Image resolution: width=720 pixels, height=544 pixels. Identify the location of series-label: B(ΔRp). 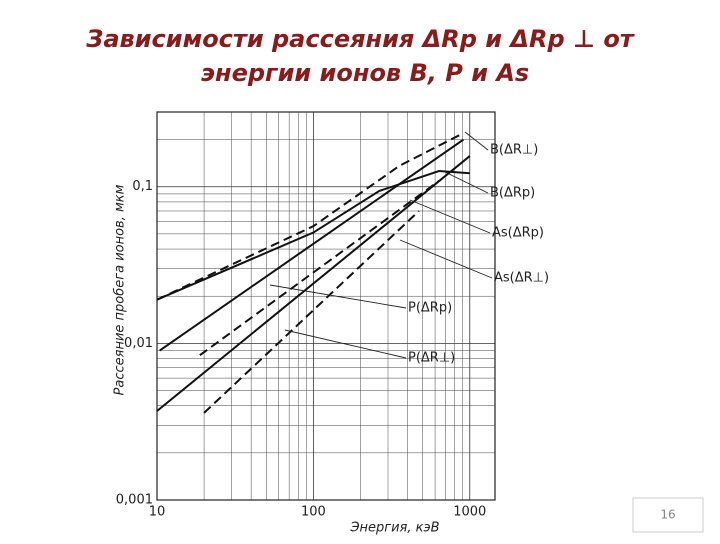
(512, 193).